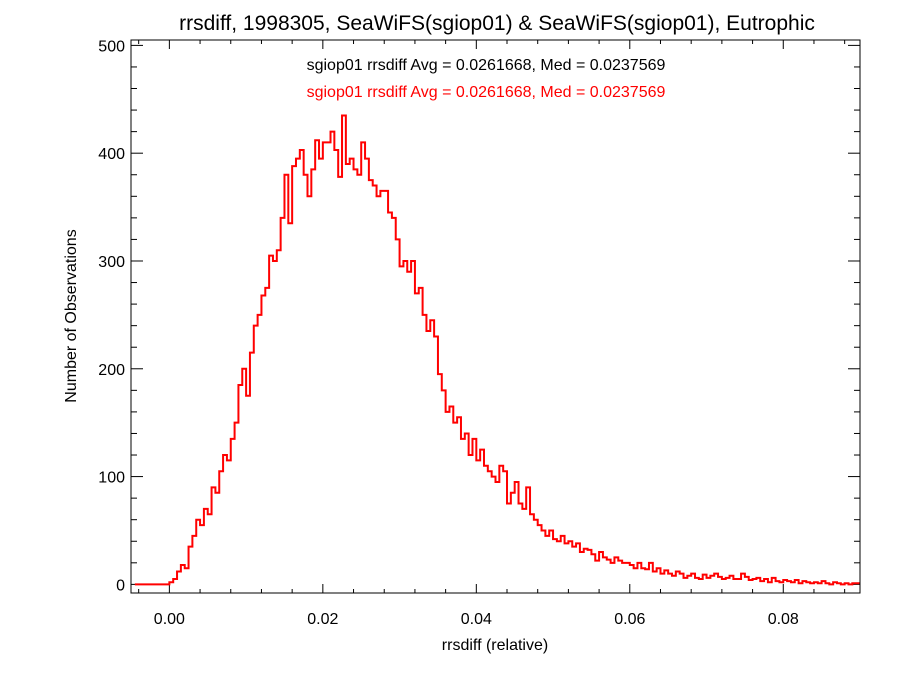 The image size is (900, 680). I want to click on y-tick-label: 100, so click(111, 478).